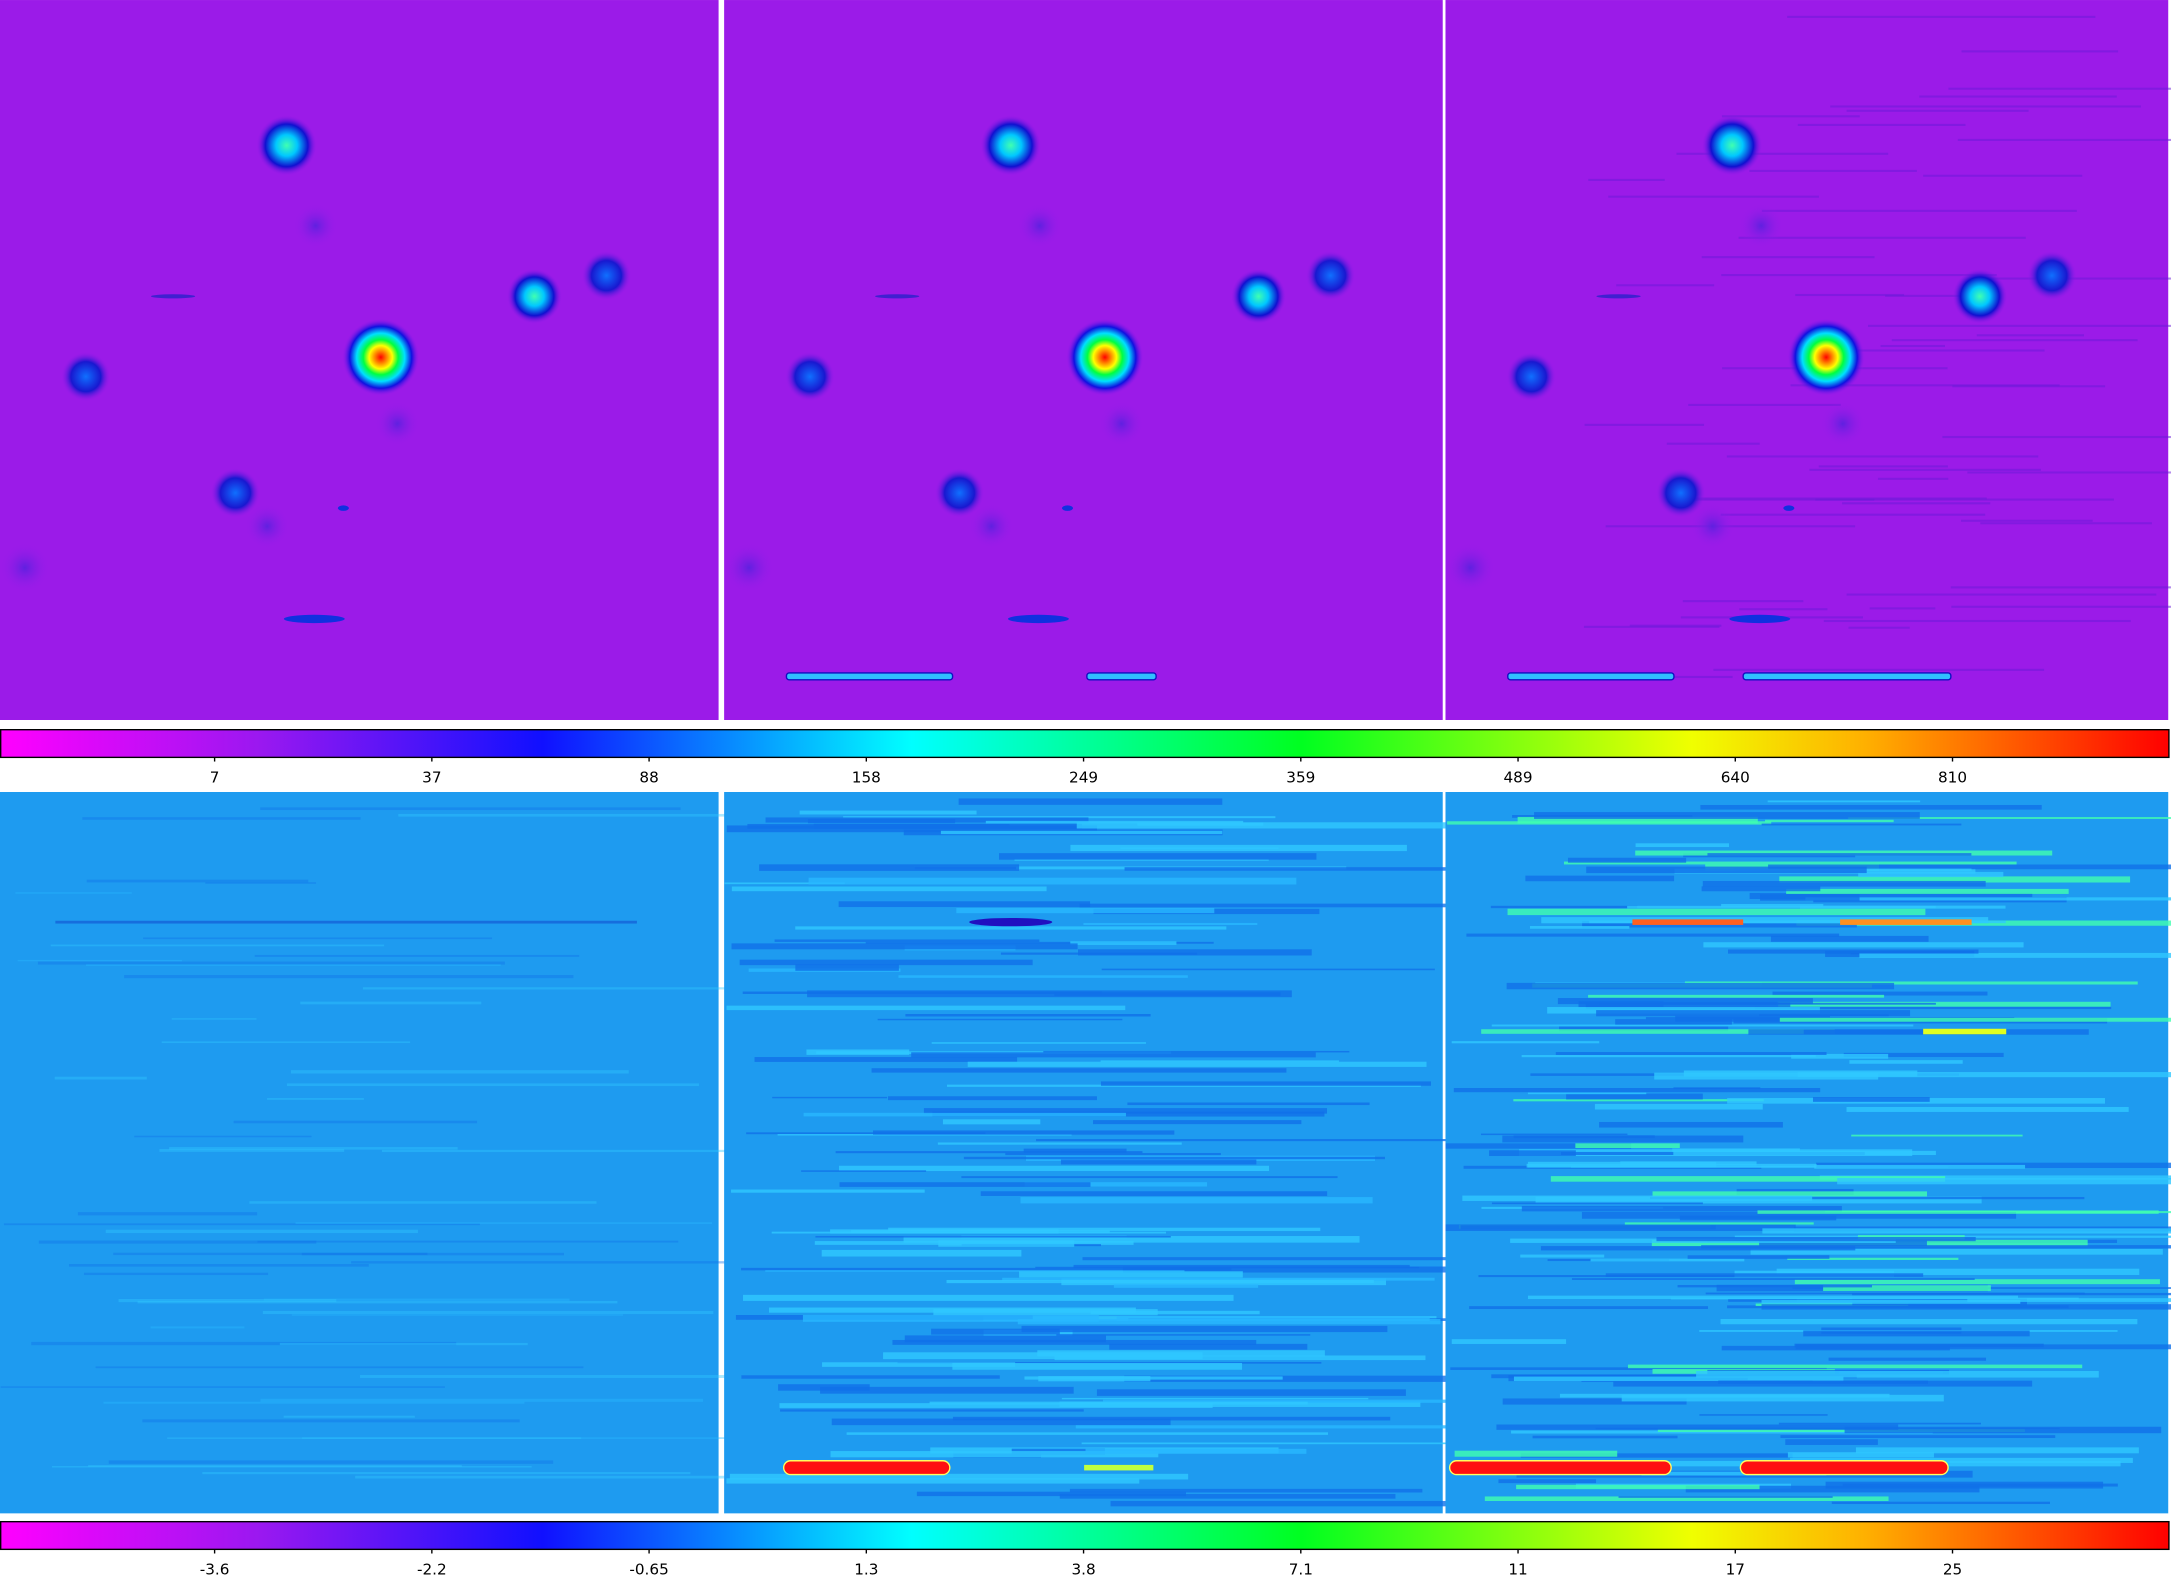 This screenshot has width=2171, height=1575. What do you see at coordinates (432, 1567) in the screenshot?
I see `colorbar-tick-label: -2.2` at bounding box center [432, 1567].